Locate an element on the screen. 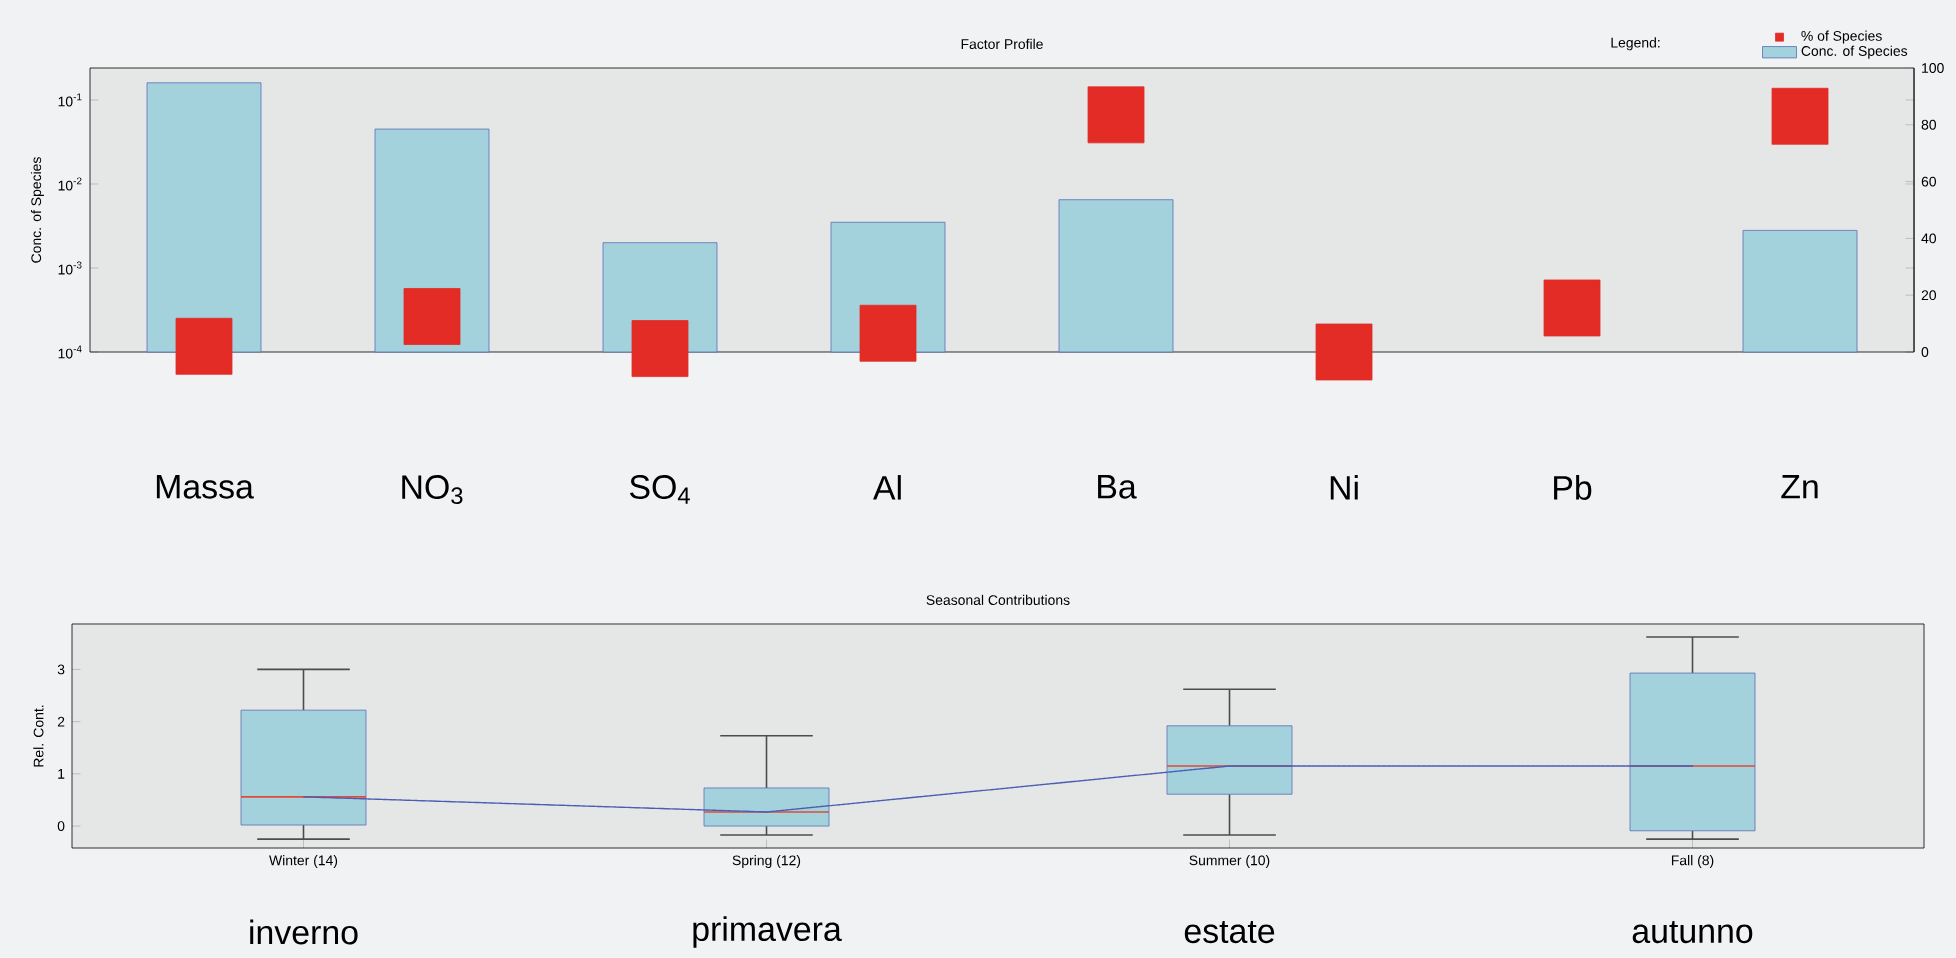 This screenshot has height=958, width=1956. text: inverno is located at coordinates (304, 932).